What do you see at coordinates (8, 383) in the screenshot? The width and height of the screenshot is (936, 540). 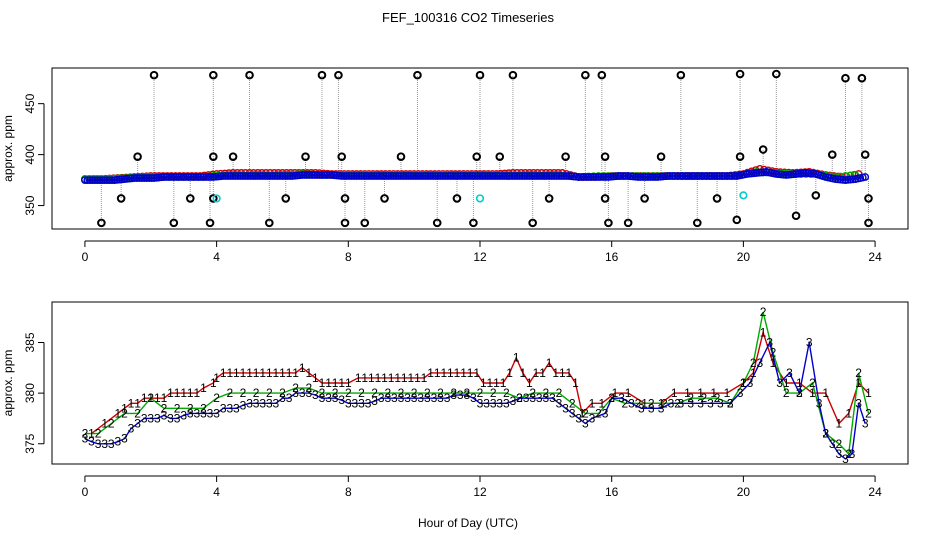 I see `bottom-y-axis-label: approx. ppm` at bounding box center [8, 383].